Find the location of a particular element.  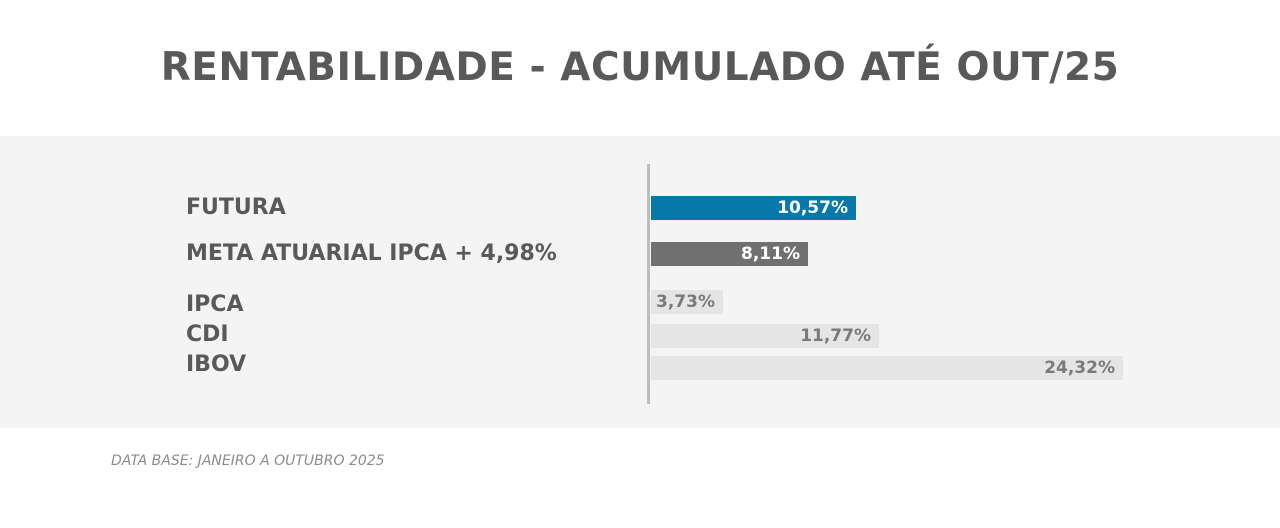

bar-value-label-futura: 10,57% is located at coordinates (812, 208).